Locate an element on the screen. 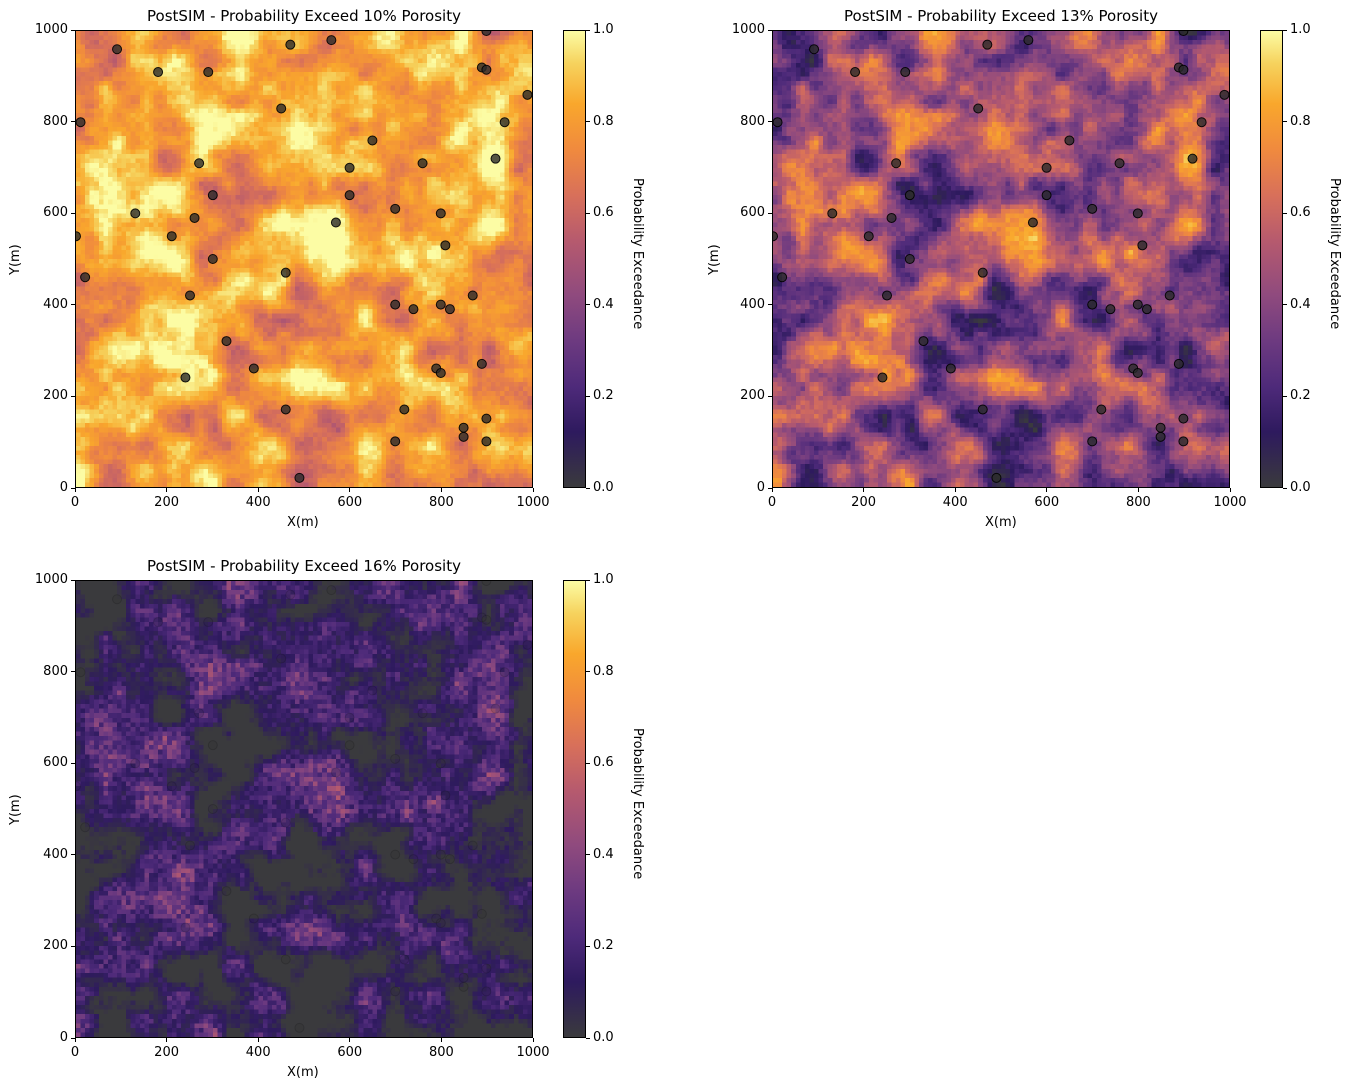  colorbar-tick-label: 0.4 is located at coordinates (1300, 304).